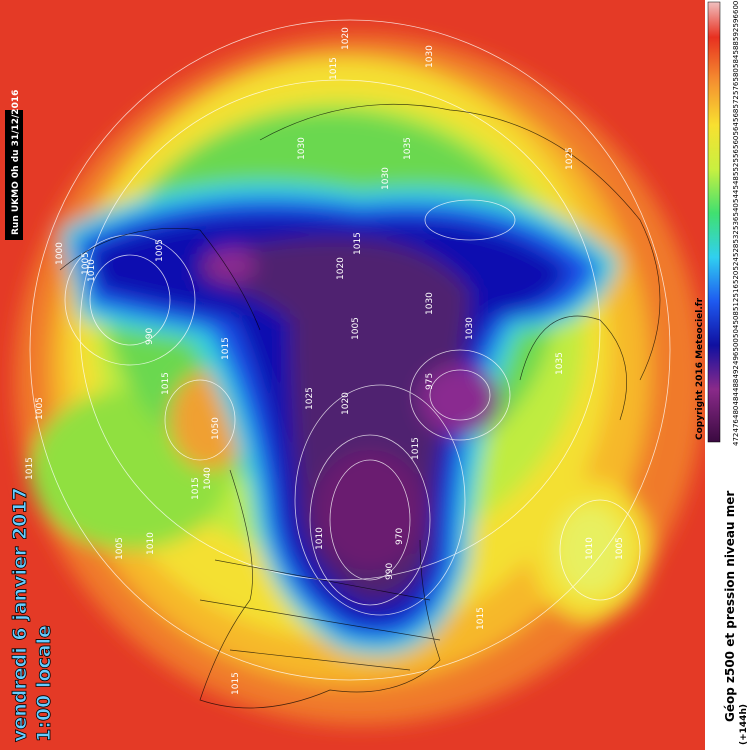 The width and height of the screenshot is (750, 750). What do you see at coordinates (736, 385) in the screenshot?
I see `scale-label: 488` at bounding box center [736, 385].